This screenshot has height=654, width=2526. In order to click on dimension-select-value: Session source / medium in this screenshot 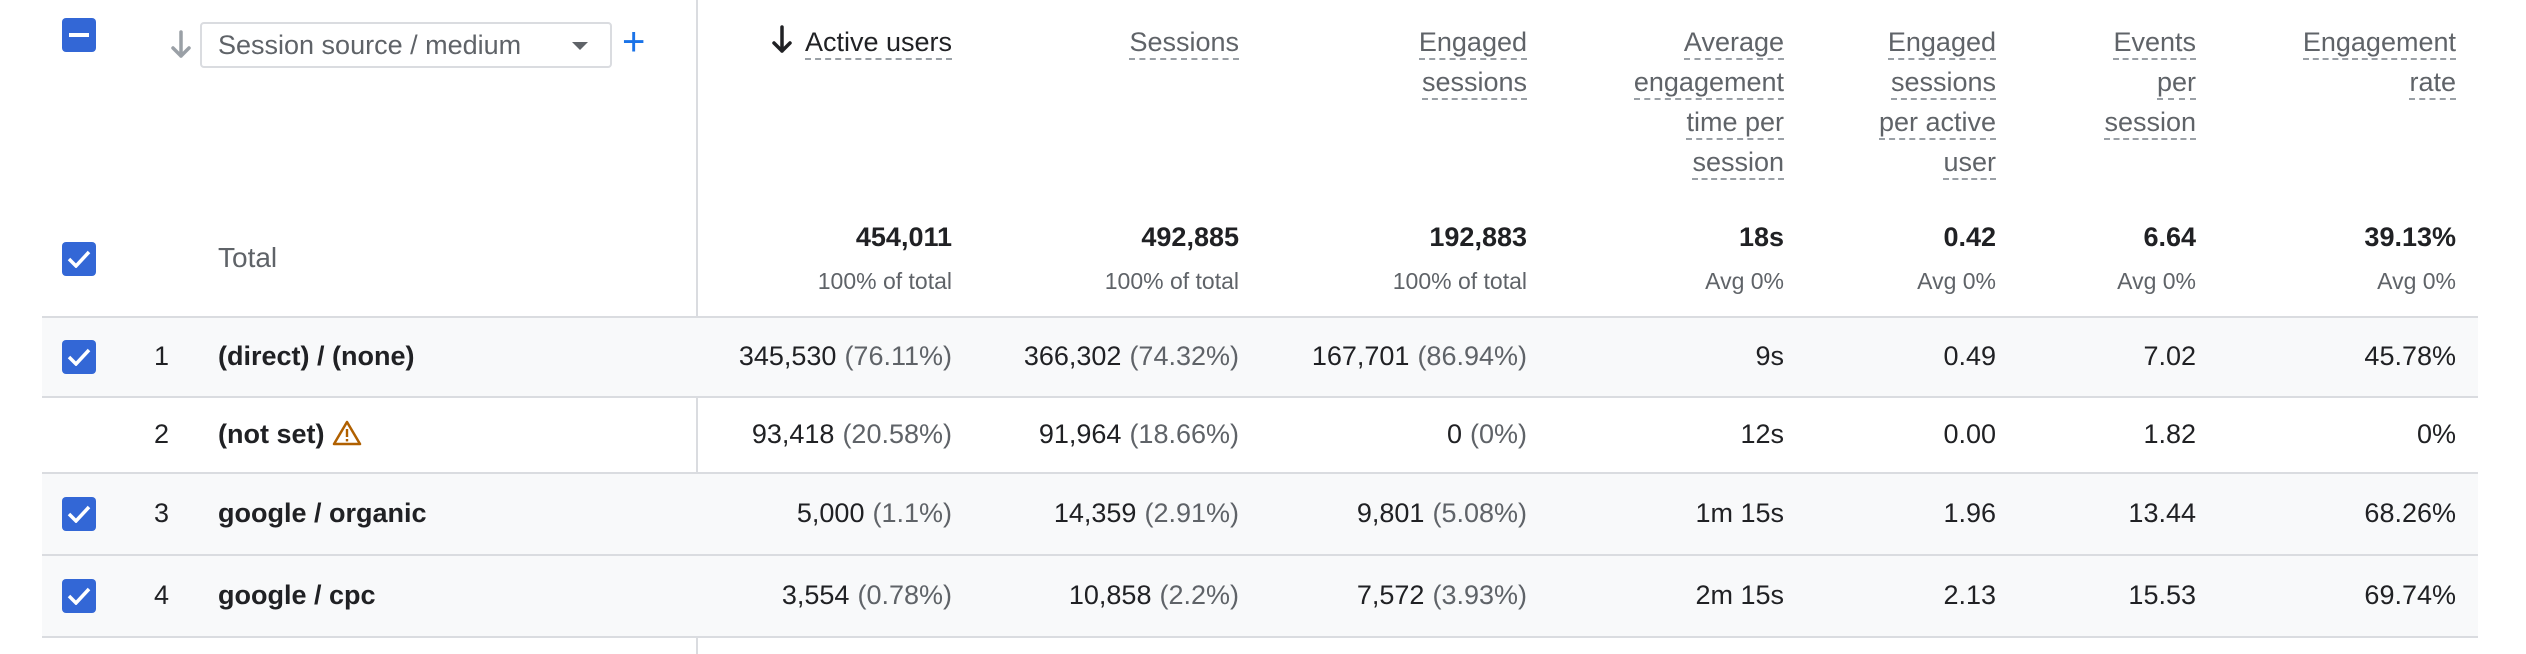, I will do `click(370, 44)`.